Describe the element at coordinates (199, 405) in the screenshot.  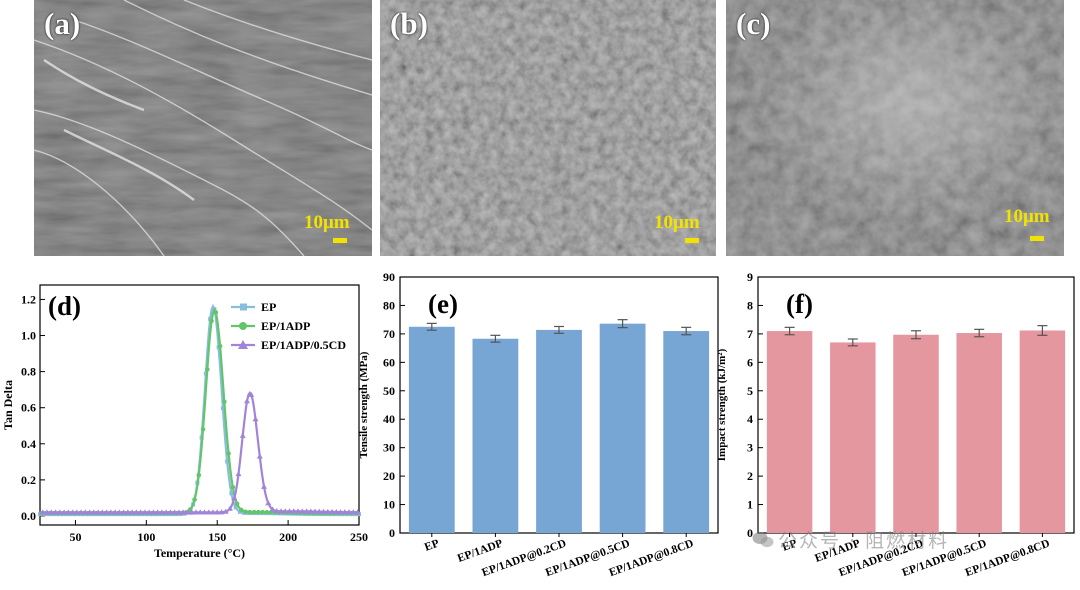
I see `chart-d-frame` at that location.